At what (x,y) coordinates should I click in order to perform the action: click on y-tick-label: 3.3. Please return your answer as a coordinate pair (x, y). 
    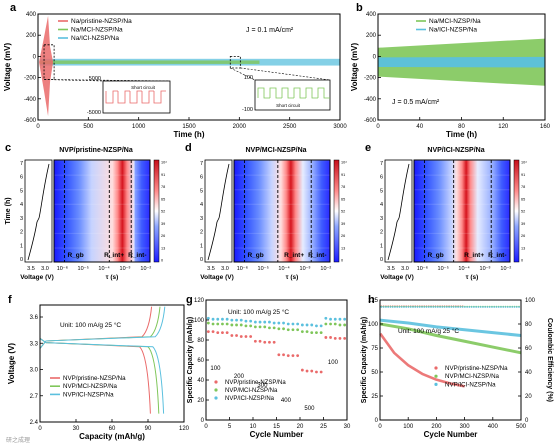
    Looking at the image, I should click on (34, 344).